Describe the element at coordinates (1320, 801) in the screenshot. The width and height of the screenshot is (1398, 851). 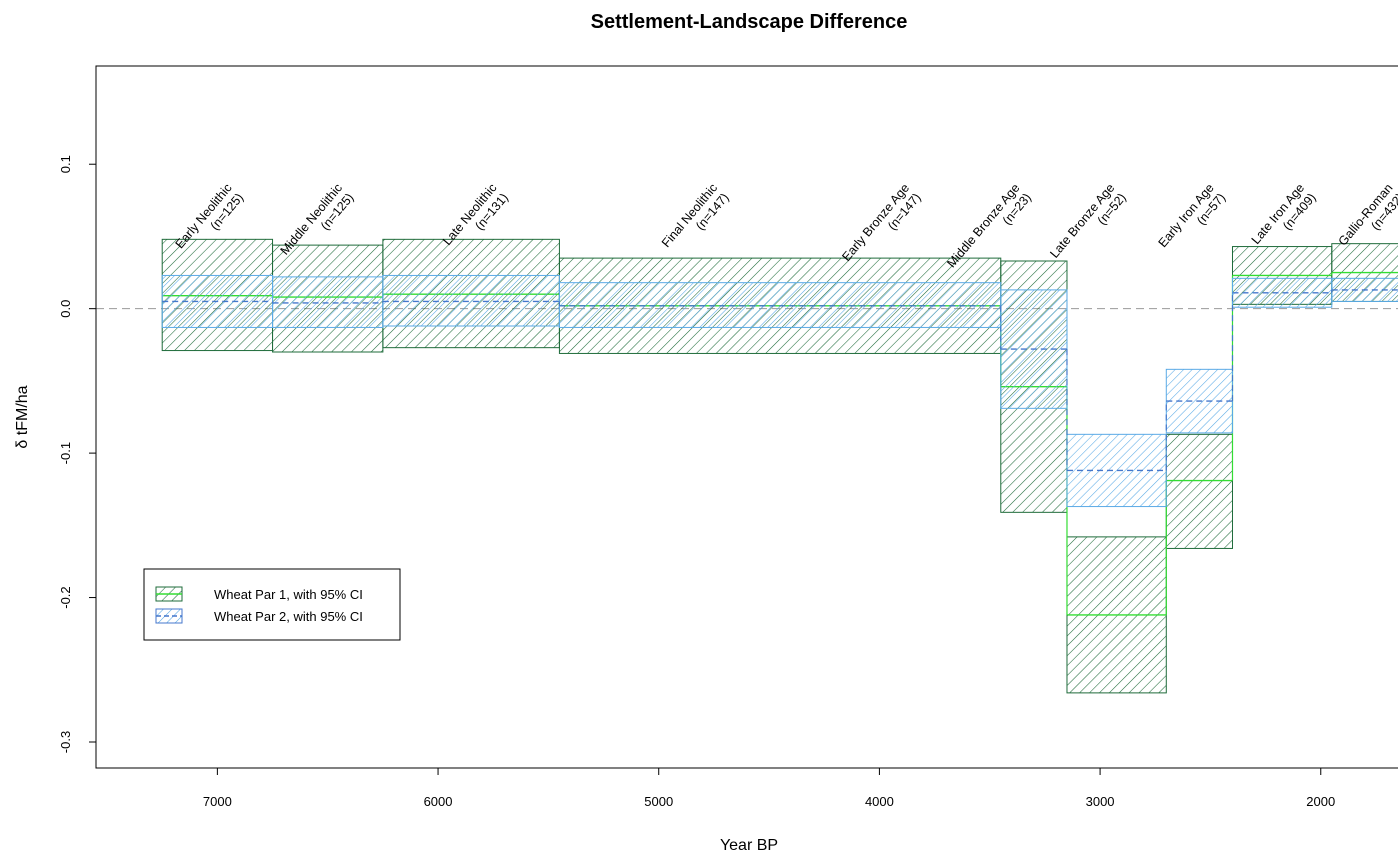
I see `x-tick-label: 2000` at that location.